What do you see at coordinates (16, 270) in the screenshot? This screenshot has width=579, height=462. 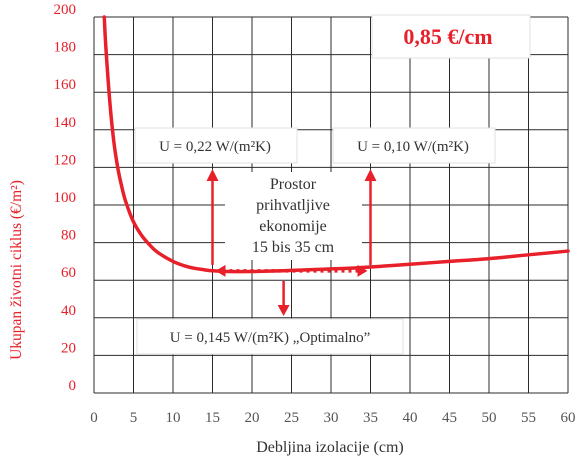 I see `y-axis-label: Ukupan životni ciklus (€/m²)` at bounding box center [16, 270].